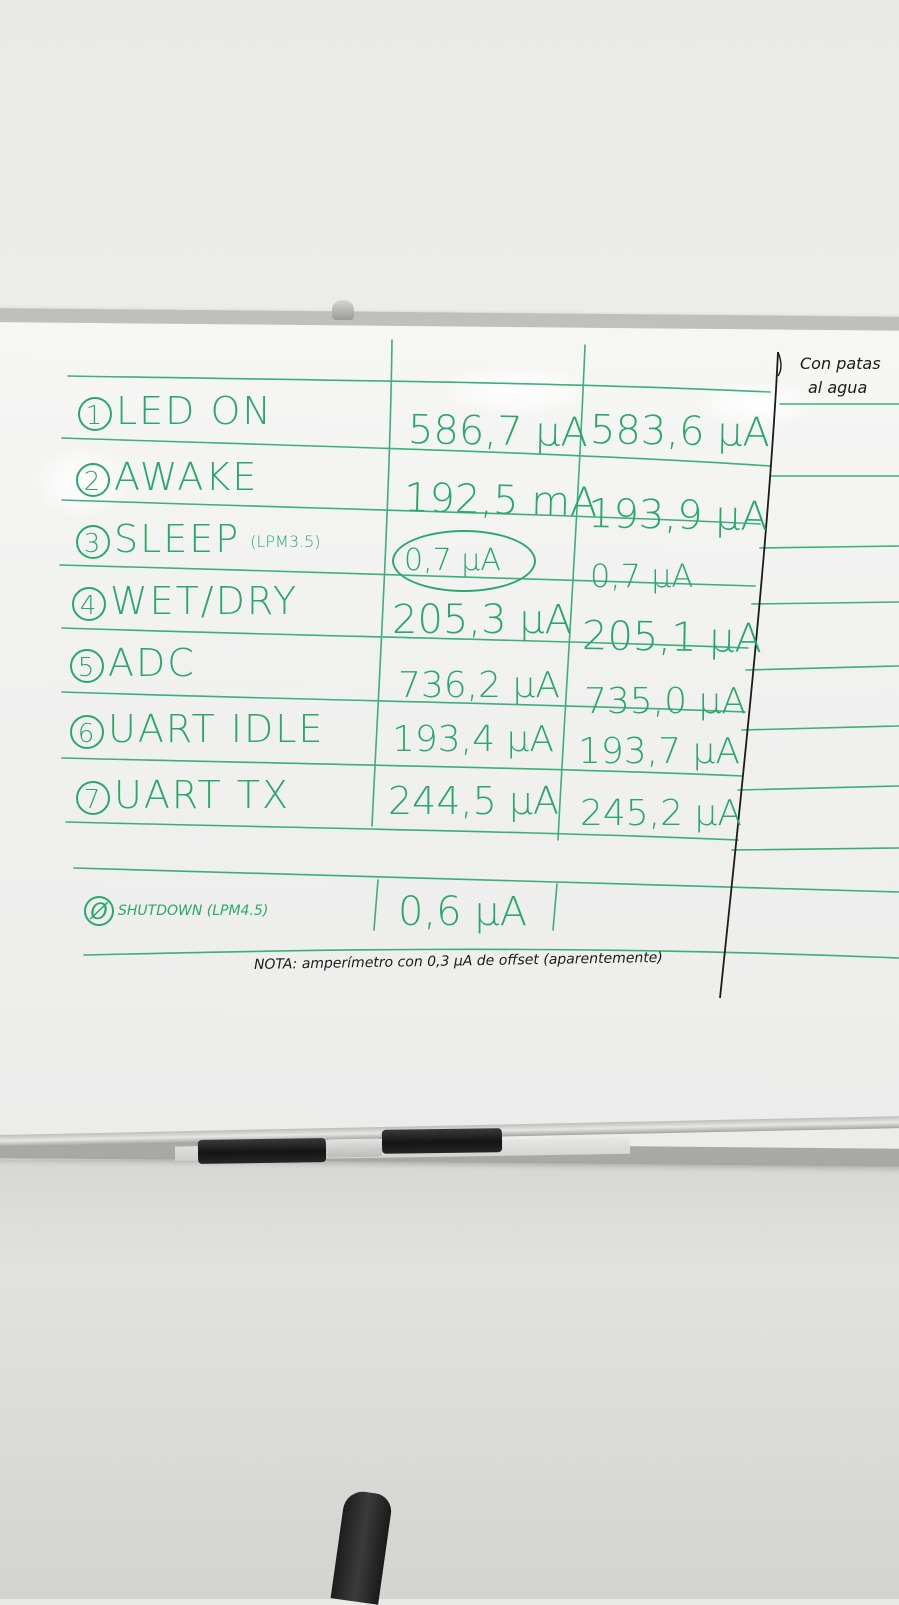  What do you see at coordinates (840, 363) in the screenshot?
I see `side-header-line1: Con patas` at bounding box center [840, 363].